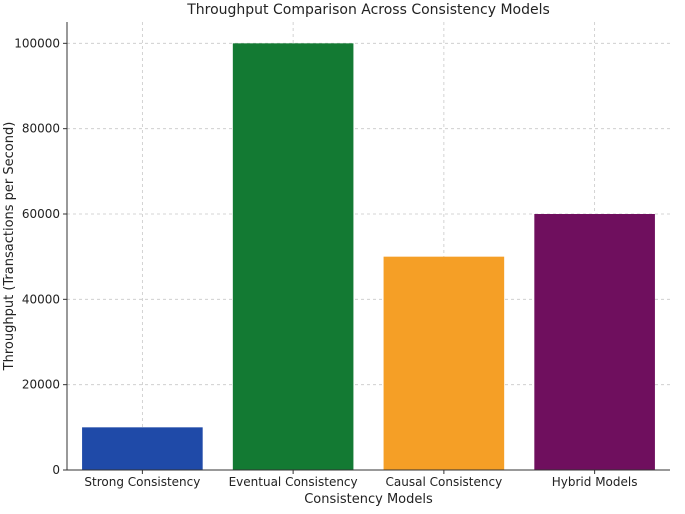  Describe the element at coordinates (444, 482) in the screenshot. I see `x-tick-label: Causal Consistency` at that location.